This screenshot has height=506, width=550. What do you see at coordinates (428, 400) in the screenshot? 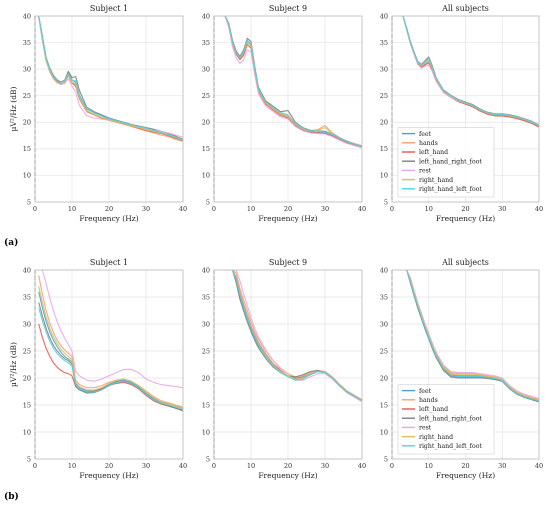
I see `legend-entry-hands: hands` at bounding box center [428, 400].